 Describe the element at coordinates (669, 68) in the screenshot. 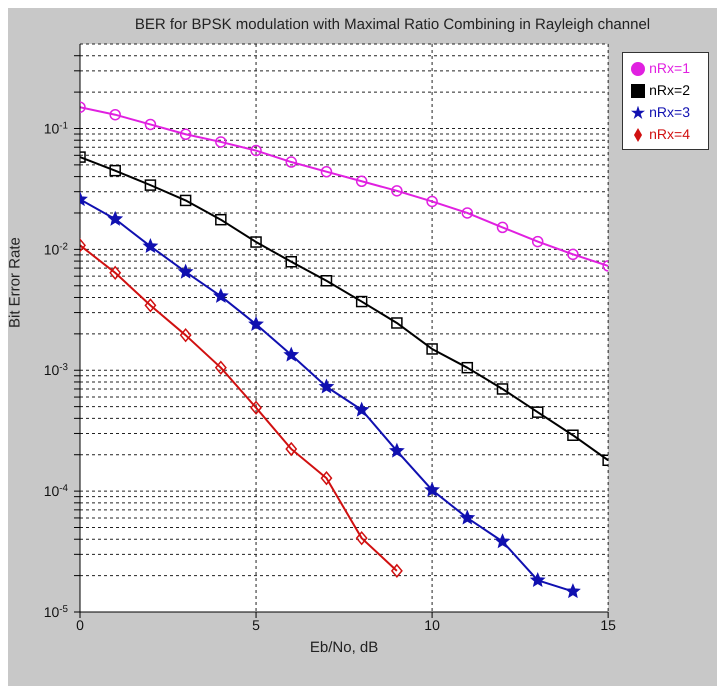

I see `legend-label: nRx=1` at that location.